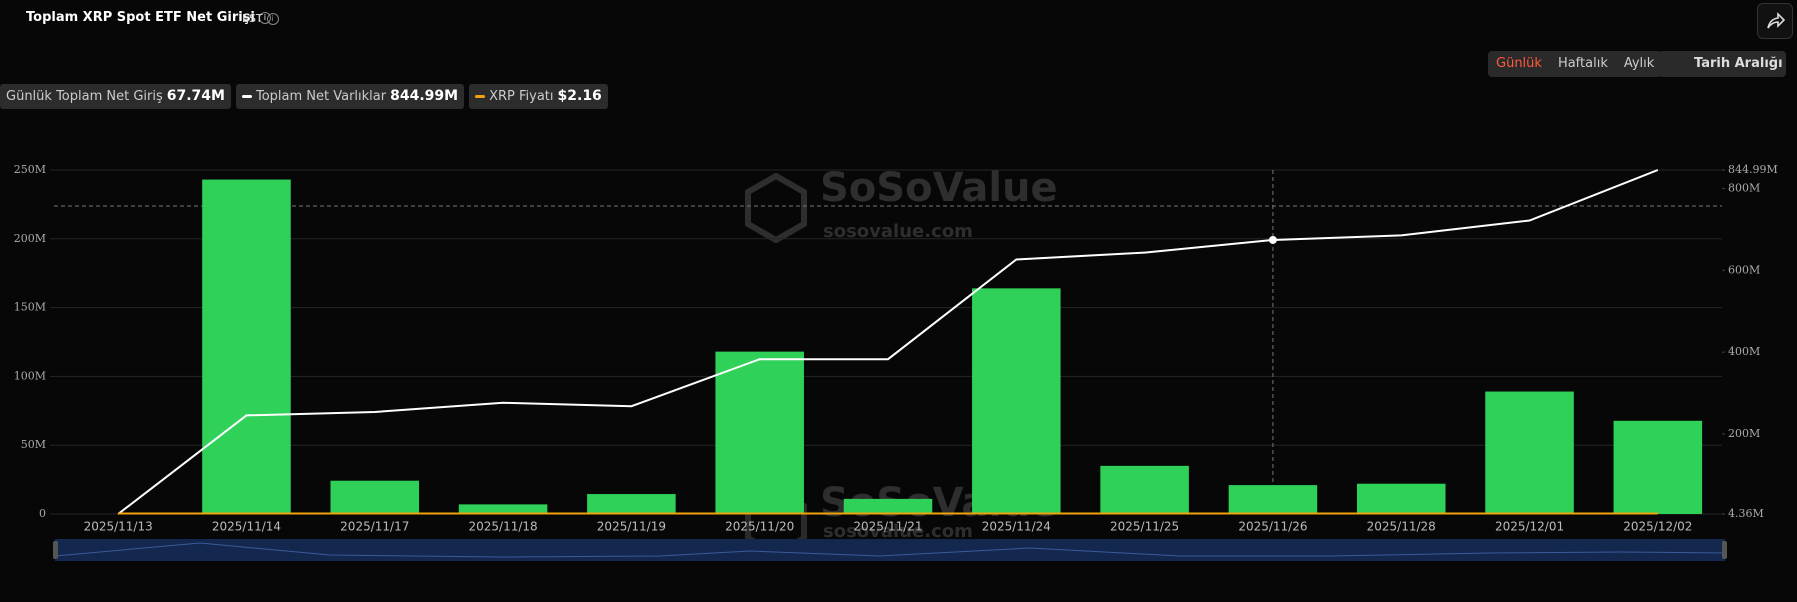 The width and height of the screenshot is (1797, 602). Describe the element at coordinates (374, 527) in the screenshot. I see `x-tick-label: 2025/11/17` at that location.